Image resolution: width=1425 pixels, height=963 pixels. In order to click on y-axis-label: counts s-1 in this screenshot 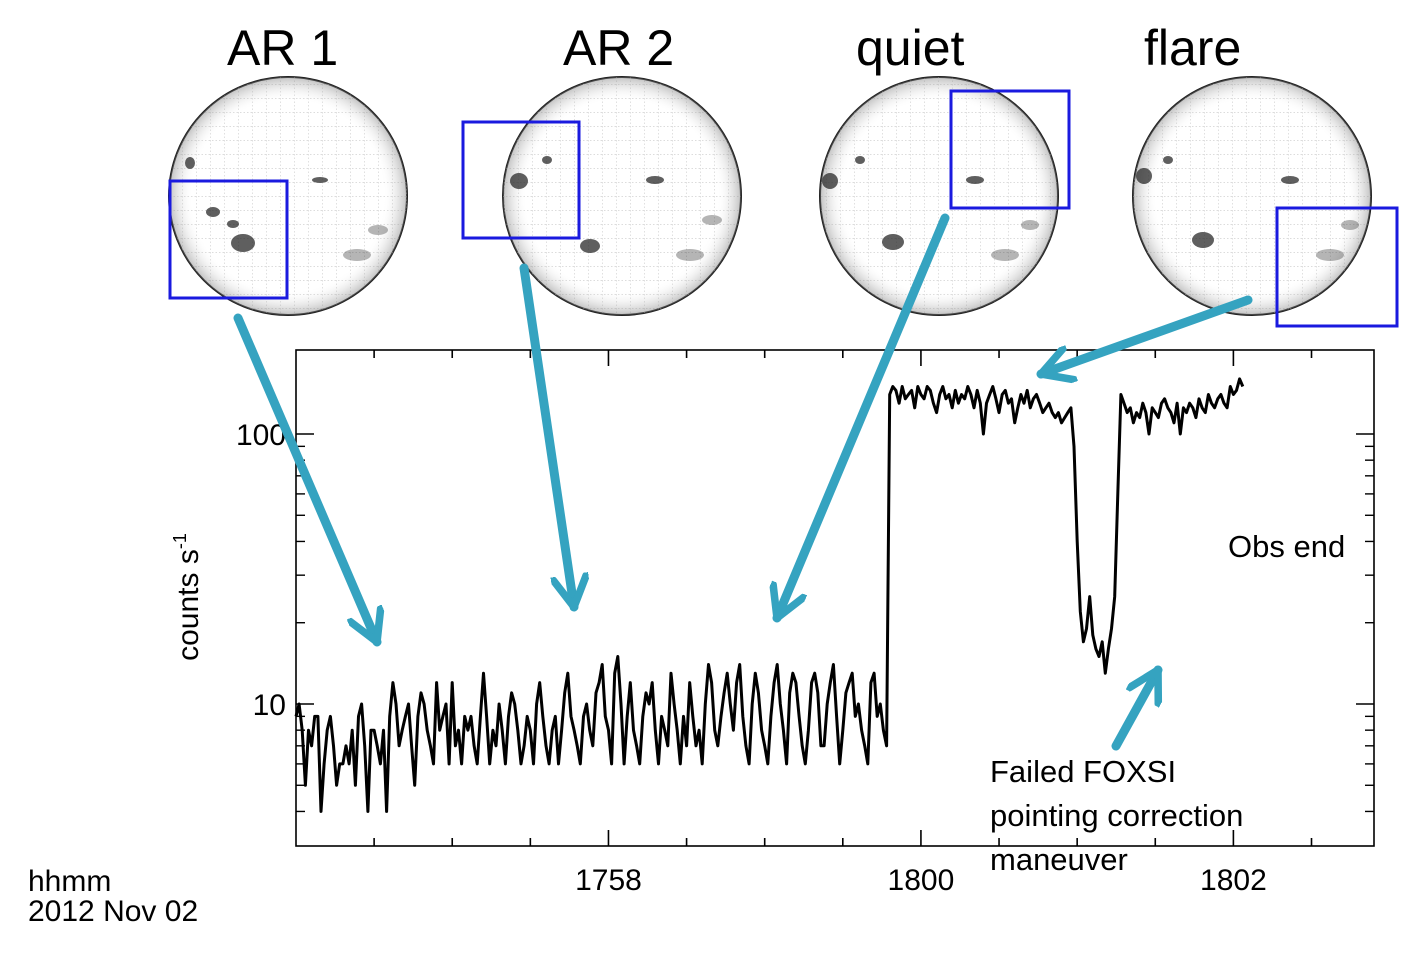, I will do `click(187, 597)`.